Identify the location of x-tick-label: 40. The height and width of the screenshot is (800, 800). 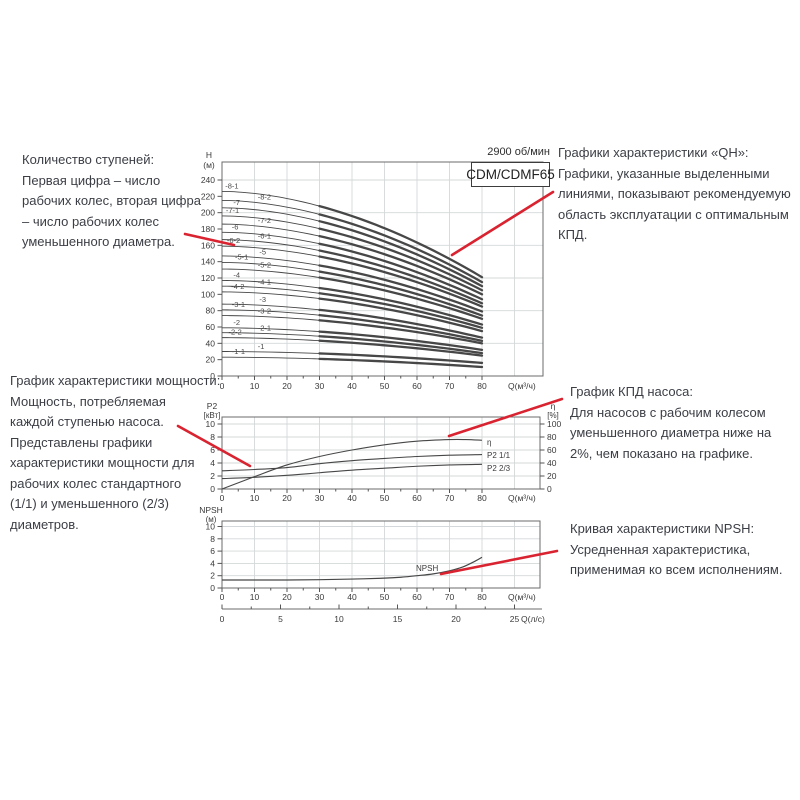
(352, 386).